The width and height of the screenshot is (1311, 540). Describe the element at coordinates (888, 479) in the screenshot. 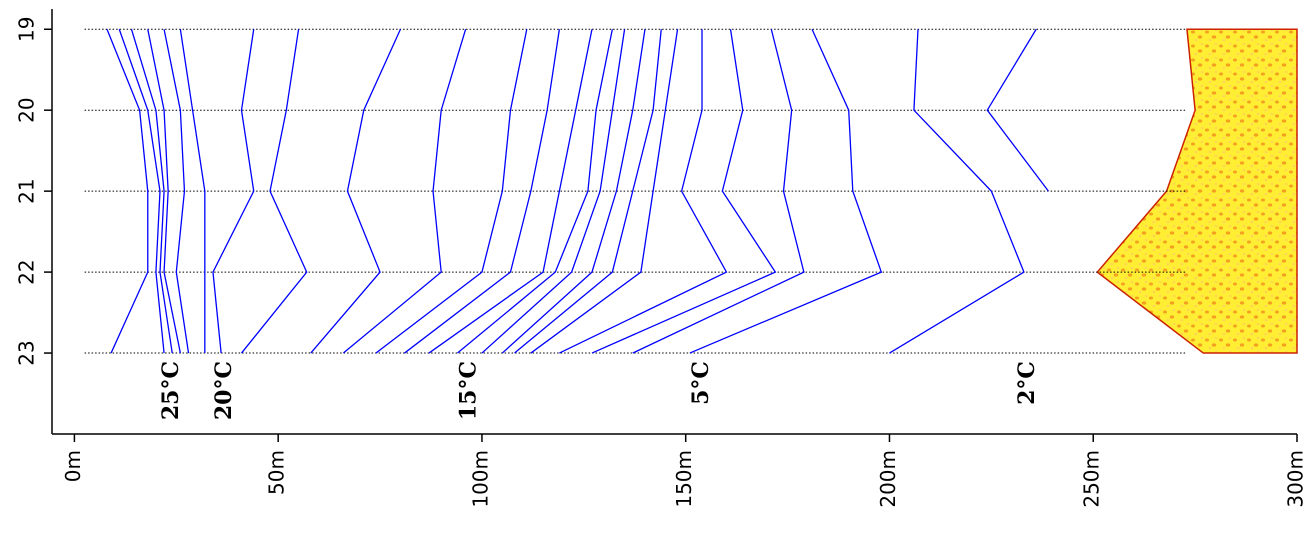

I see `x-tick-label: 200m` at that location.